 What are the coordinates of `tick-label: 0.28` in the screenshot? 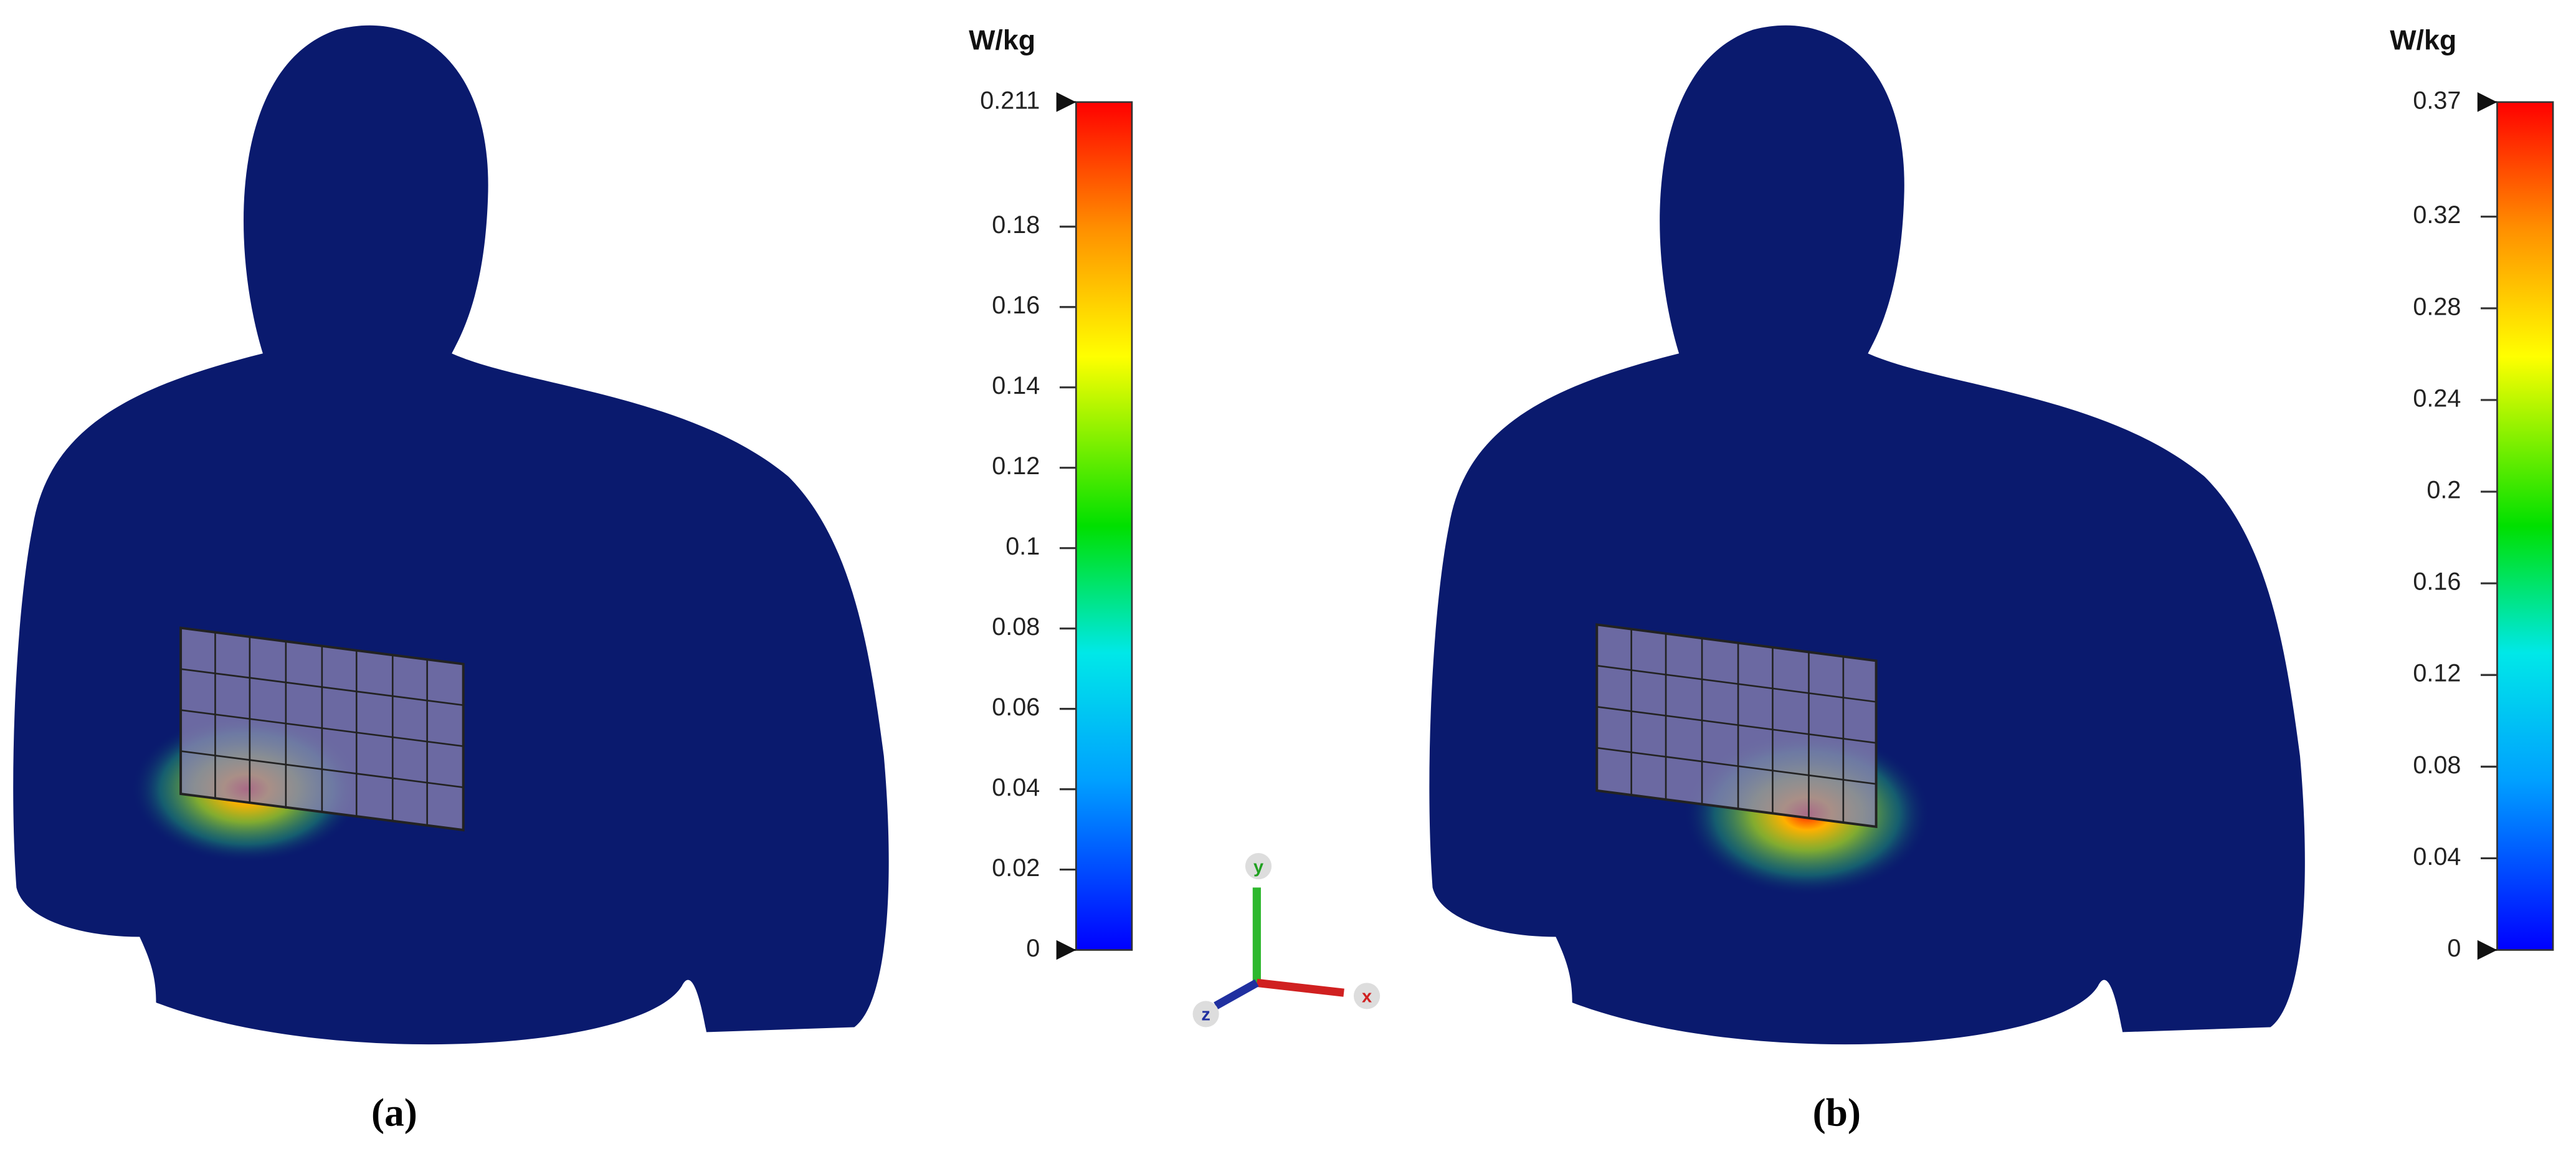 It's located at (2437, 306).